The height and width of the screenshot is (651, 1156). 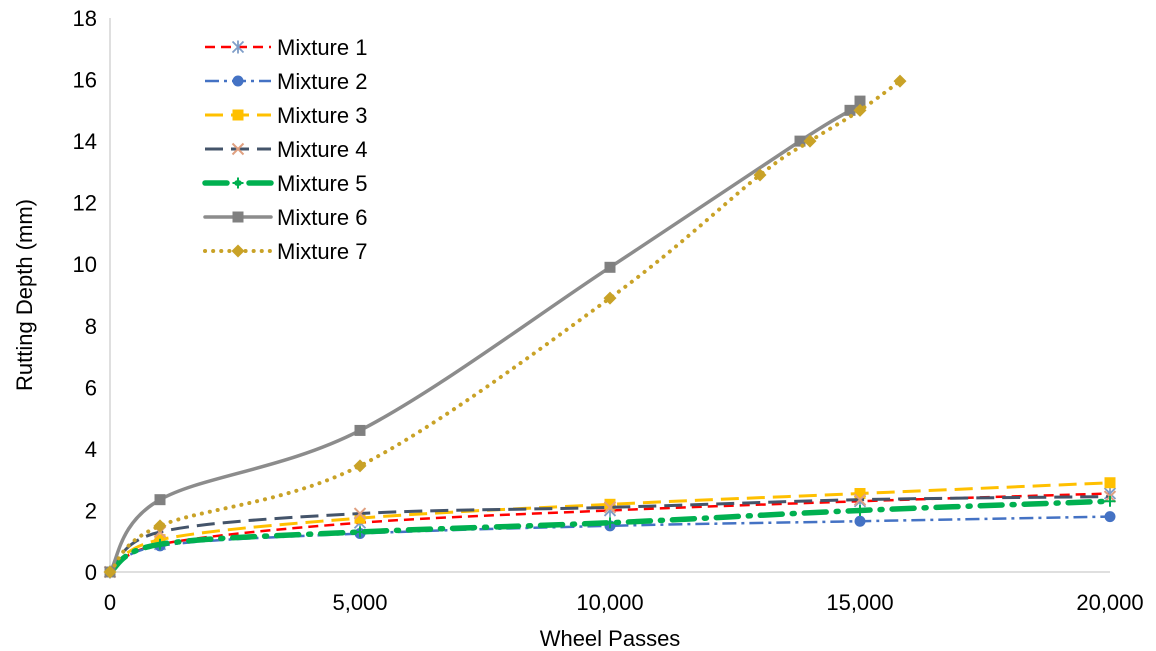 I want to click on y-tick-label: 12, so click(x=85, y=203).